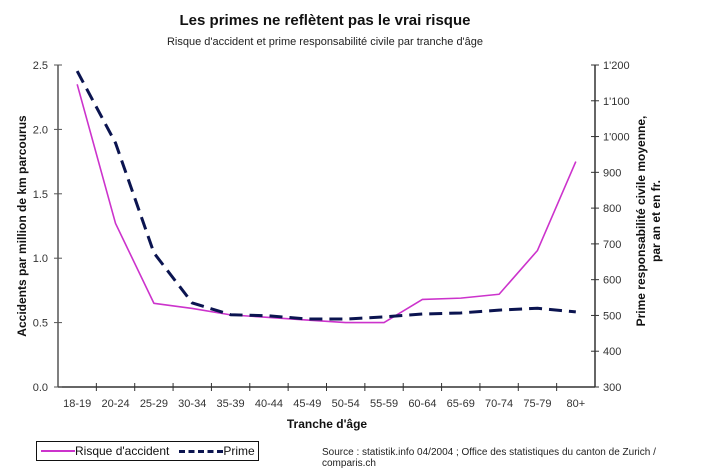 The height and width of the screenshot is (473, 710). I want to click on x-tick-label: 25-29, so click(154, 404).